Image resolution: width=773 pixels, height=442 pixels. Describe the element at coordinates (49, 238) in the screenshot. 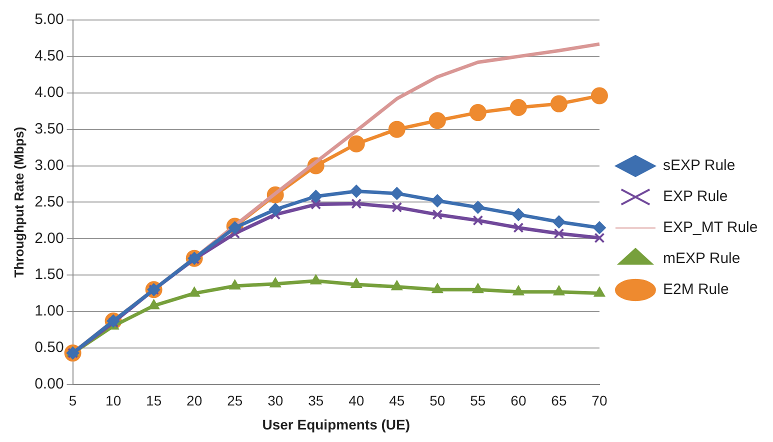

I see `y-tick-label: 2.00` at that location.